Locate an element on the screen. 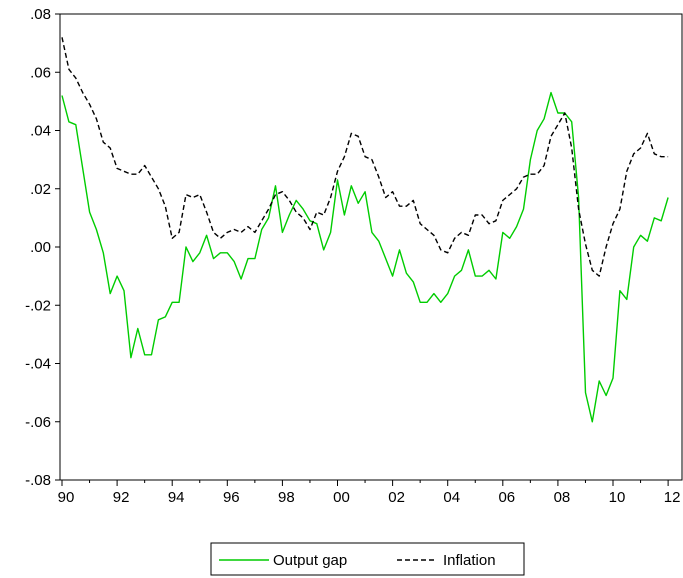 This screenshot has height=578, width=683. x-tick-label: 02 is located at coordinates (396, 497).